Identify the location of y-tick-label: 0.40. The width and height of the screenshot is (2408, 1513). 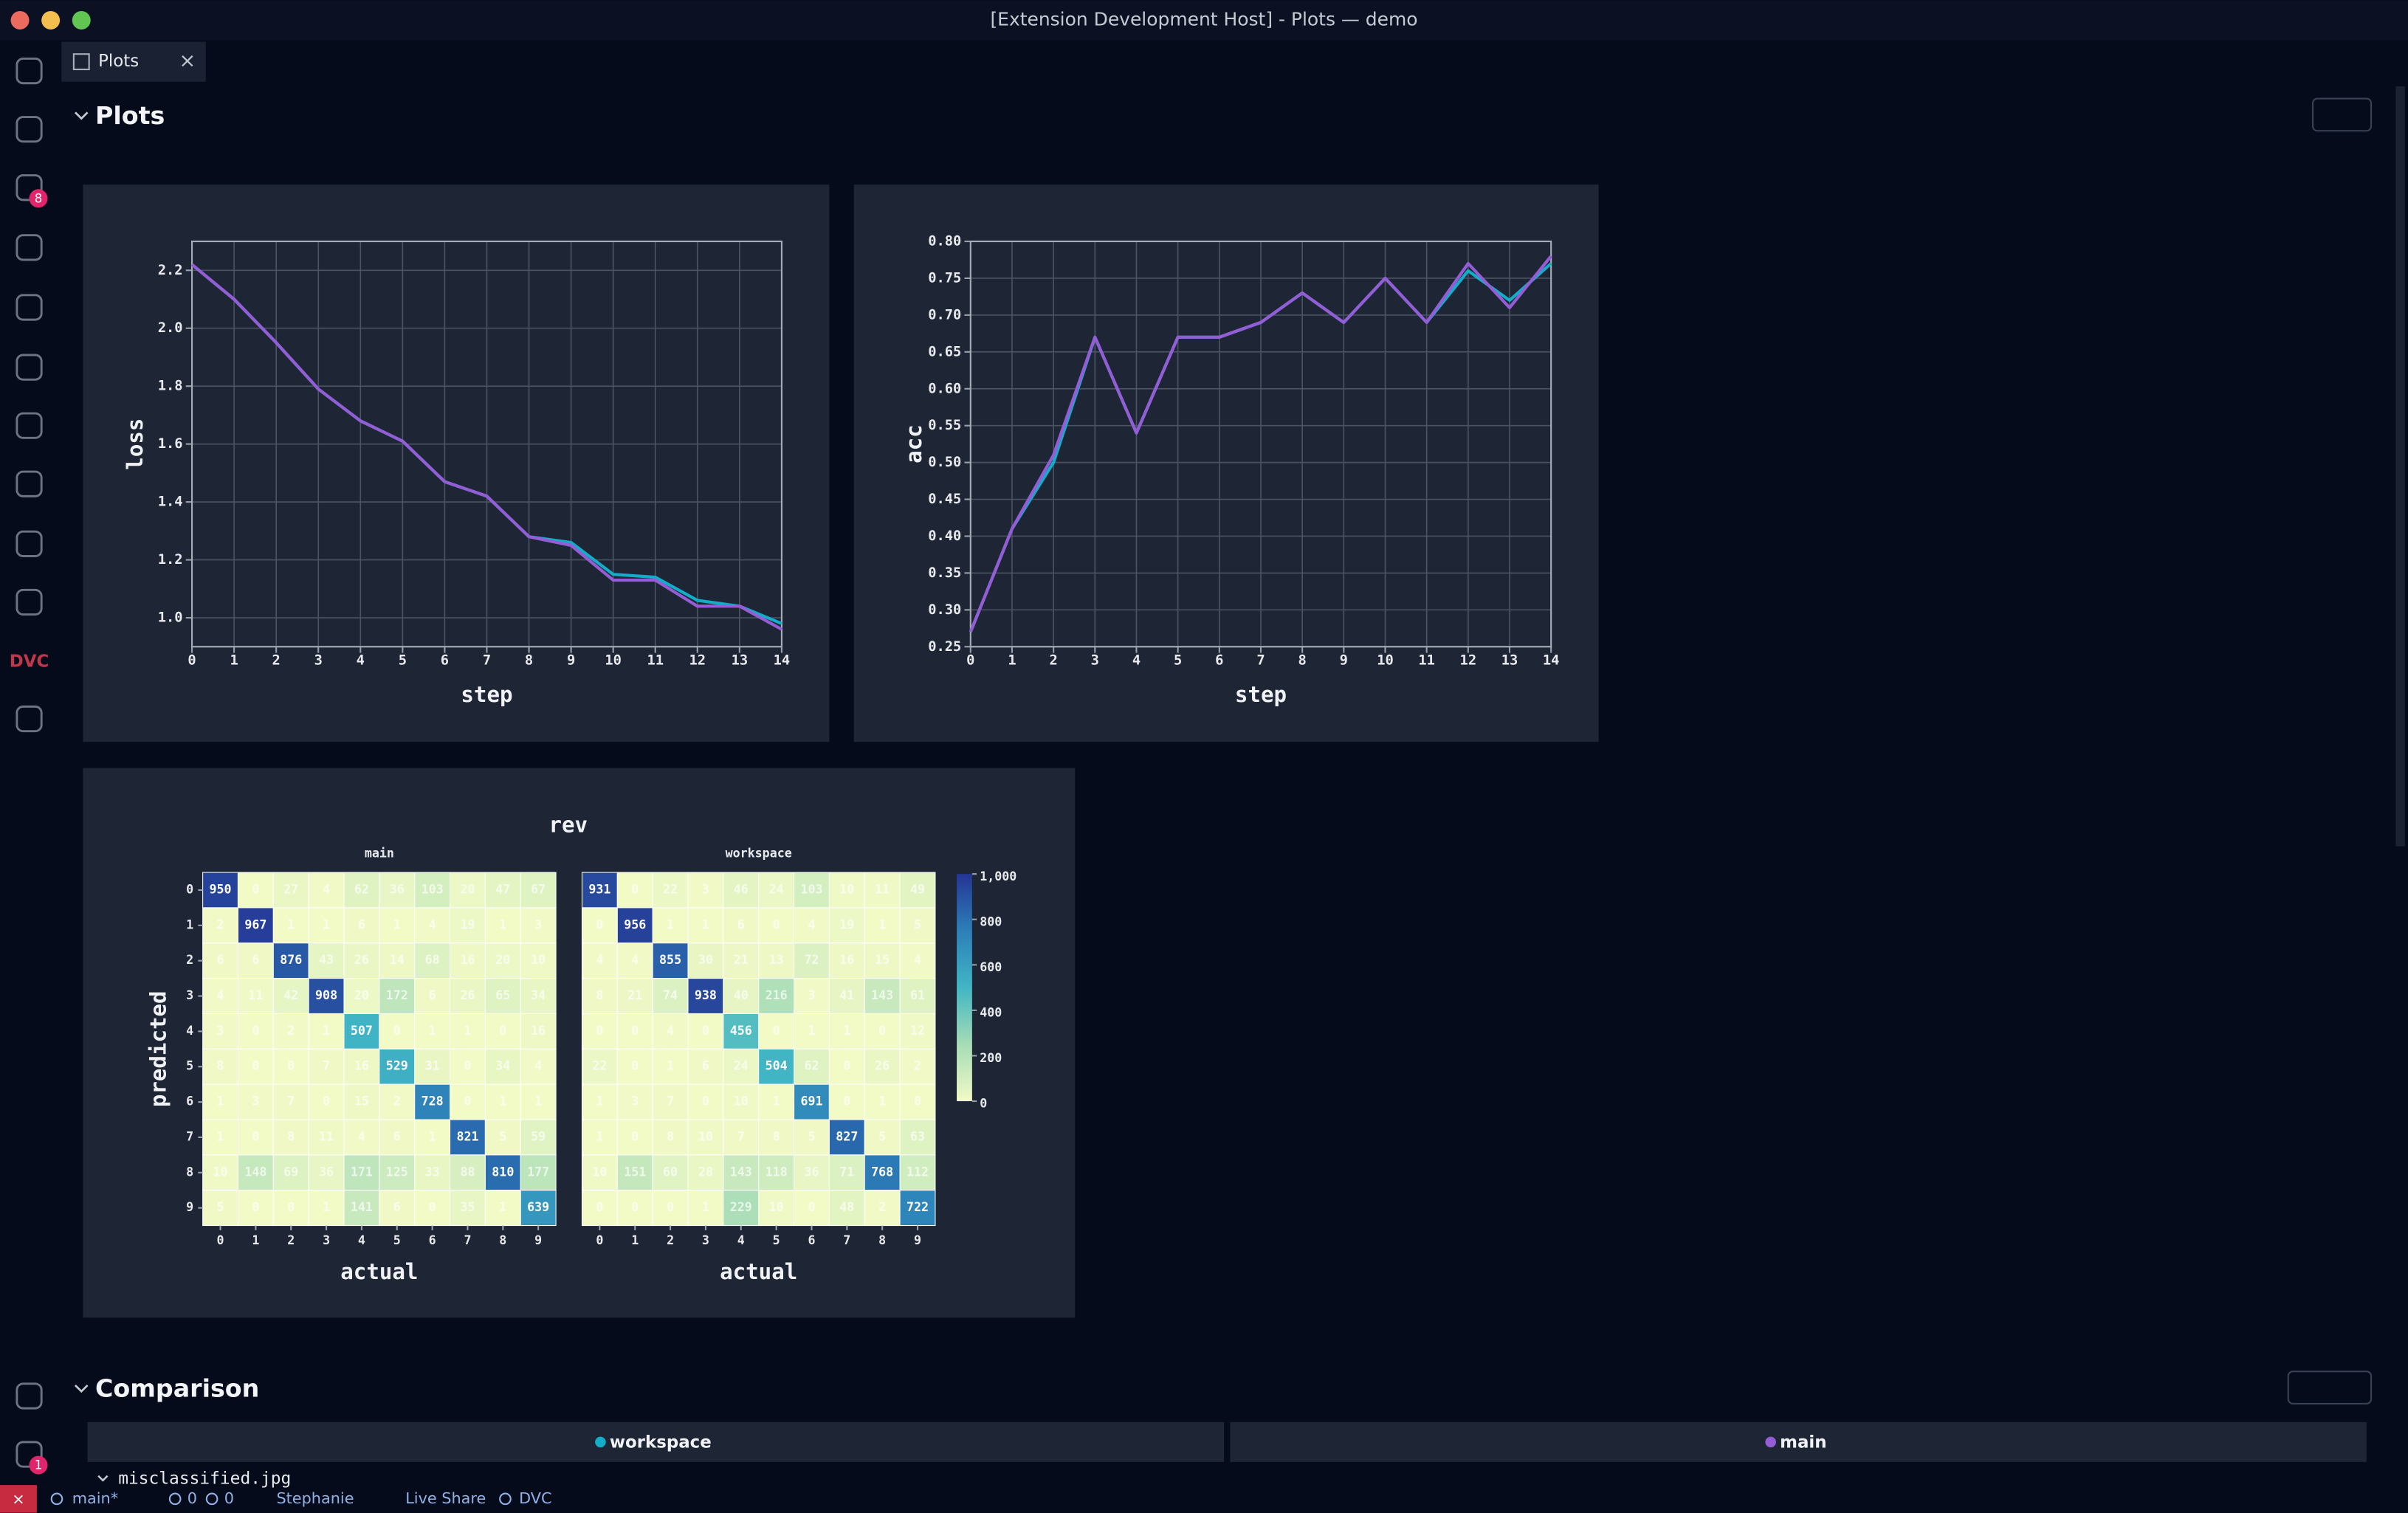
(944, 536).